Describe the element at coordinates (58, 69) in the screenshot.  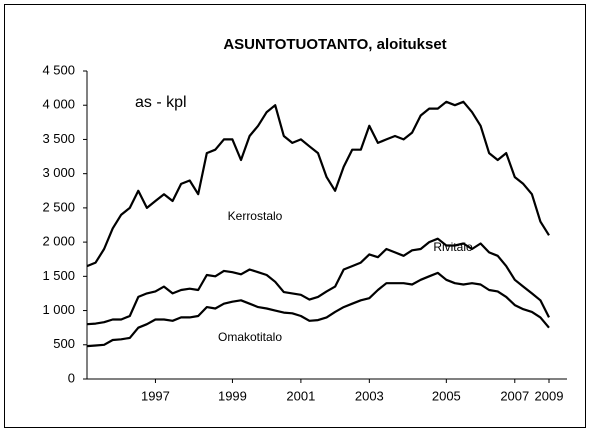
I see `y-tick-label: 4 500` at that location.